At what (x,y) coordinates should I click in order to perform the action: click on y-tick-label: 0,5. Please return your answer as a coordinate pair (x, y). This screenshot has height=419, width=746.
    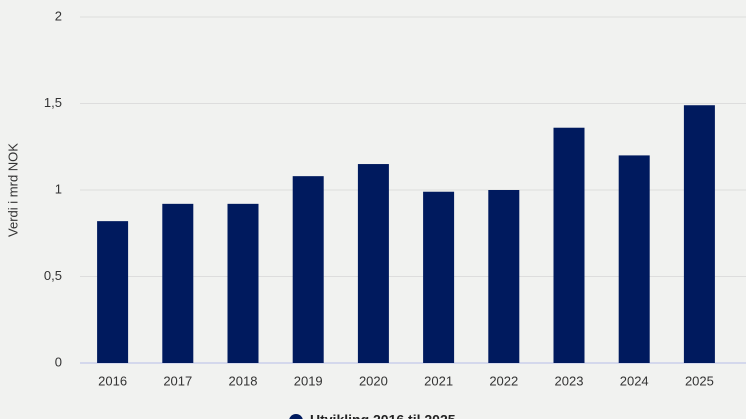
    Looking at the image, I should click on (53, 275).